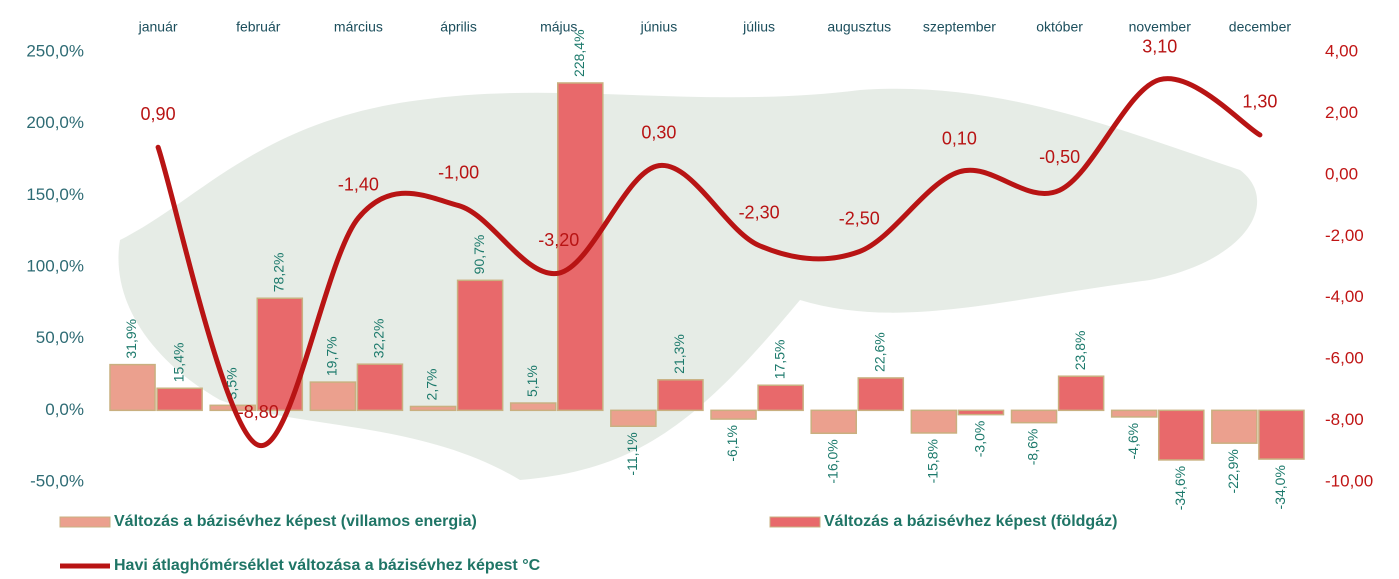  Describe the element at coordinates (1159, 46) in the screenshot. I see `line-label: 3,10` at that location.